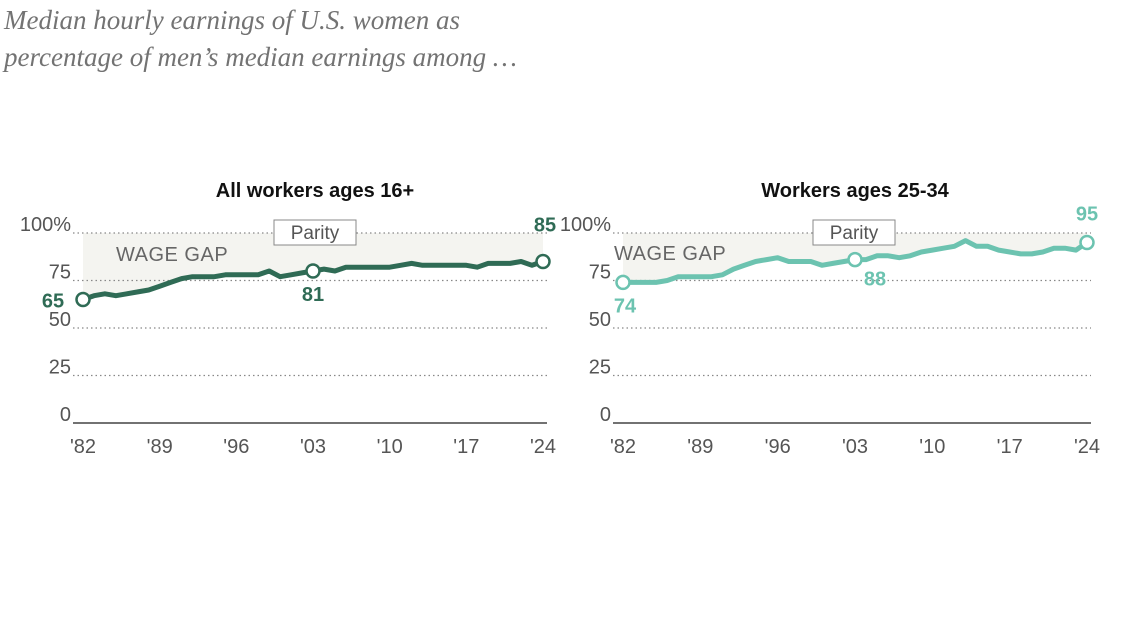 The height and width of the screenshot is (636, 1128). I want to click on panel-title: All workers ages 16+, so click(315, 191).